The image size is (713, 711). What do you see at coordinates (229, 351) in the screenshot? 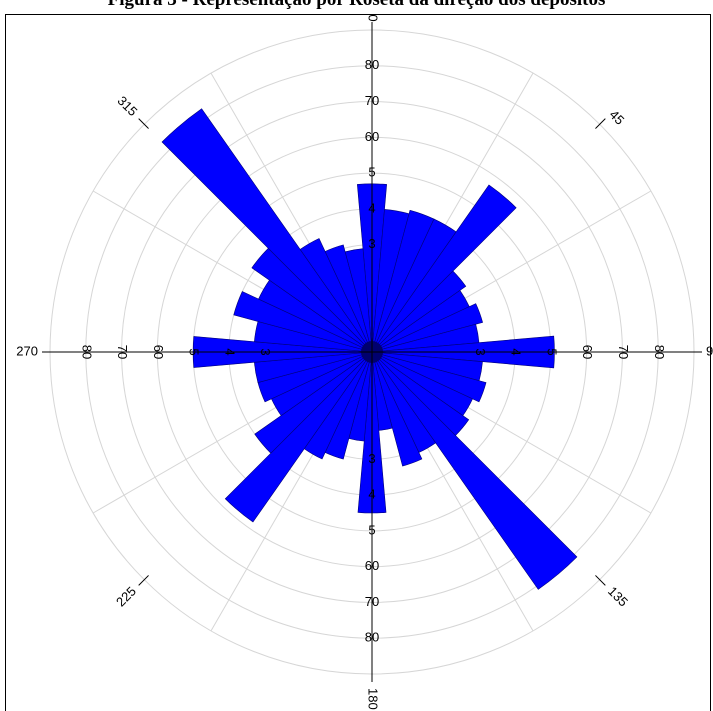
I see `radial-tick-270-40: 4` at bounding box center [229, 351].